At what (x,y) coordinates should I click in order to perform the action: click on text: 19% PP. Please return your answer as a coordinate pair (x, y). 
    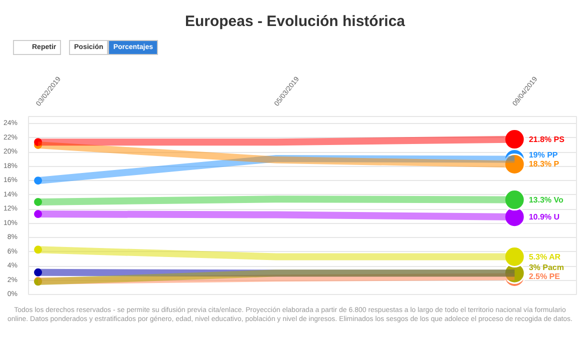
    Looking at the image, I should click on (543, 155).